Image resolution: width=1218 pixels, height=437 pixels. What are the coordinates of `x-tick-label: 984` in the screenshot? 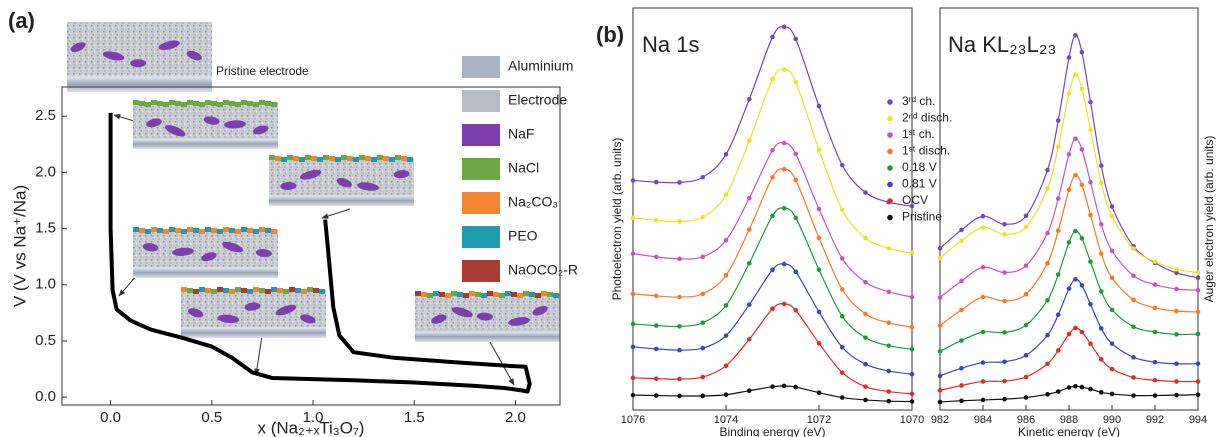 It's located at (983, 420).